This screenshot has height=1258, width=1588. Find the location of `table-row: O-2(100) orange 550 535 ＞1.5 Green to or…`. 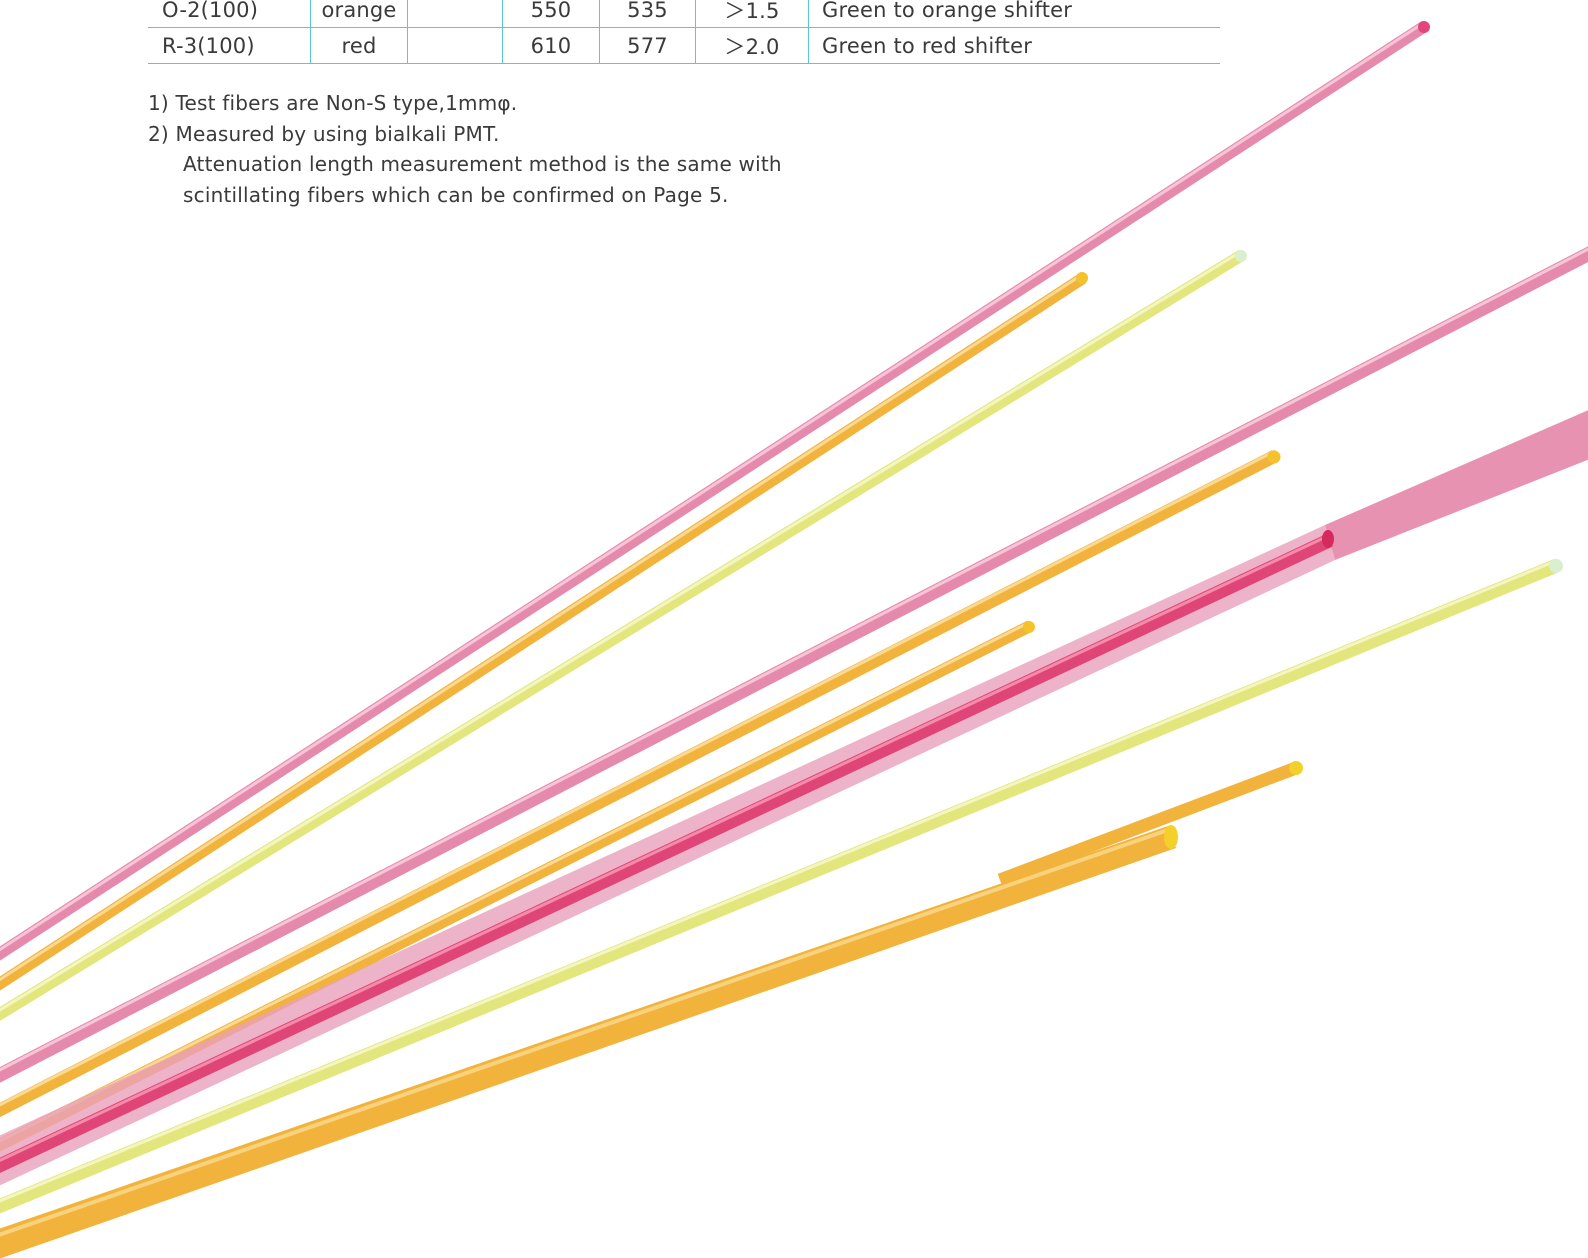

table-row: O-2(100) orange 550 535 ＞1.5 Green to or… is located at coordinates (684, 14).